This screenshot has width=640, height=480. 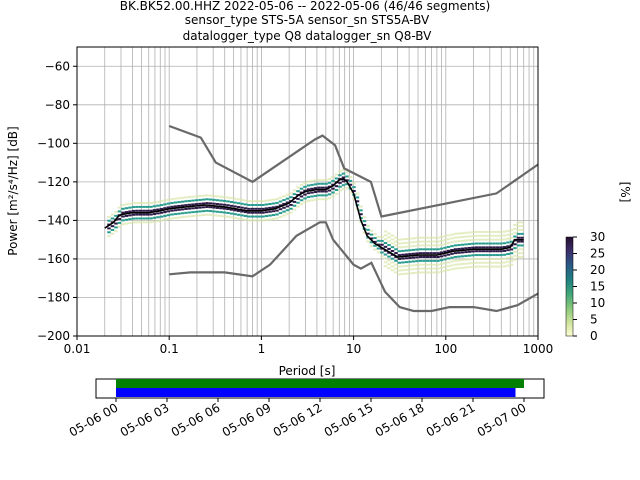 I want to click on y-axis-label: Power [m²/s⁴/Hz] [dB], so click(x=13, y=190).